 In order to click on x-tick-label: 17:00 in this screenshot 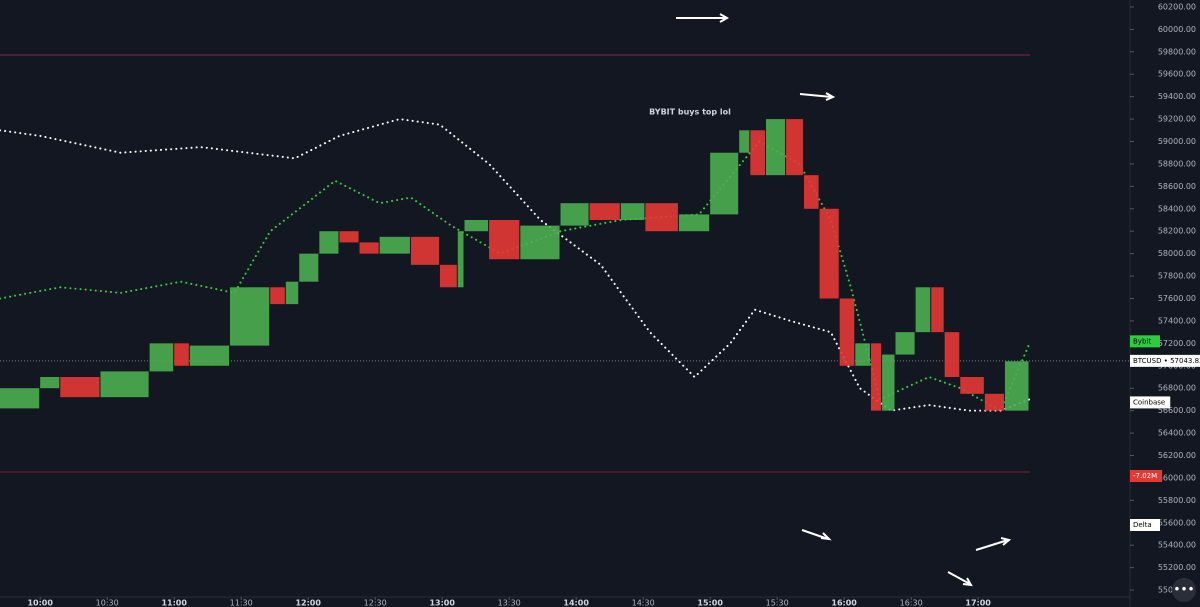, I will do `click(978, 603)`.